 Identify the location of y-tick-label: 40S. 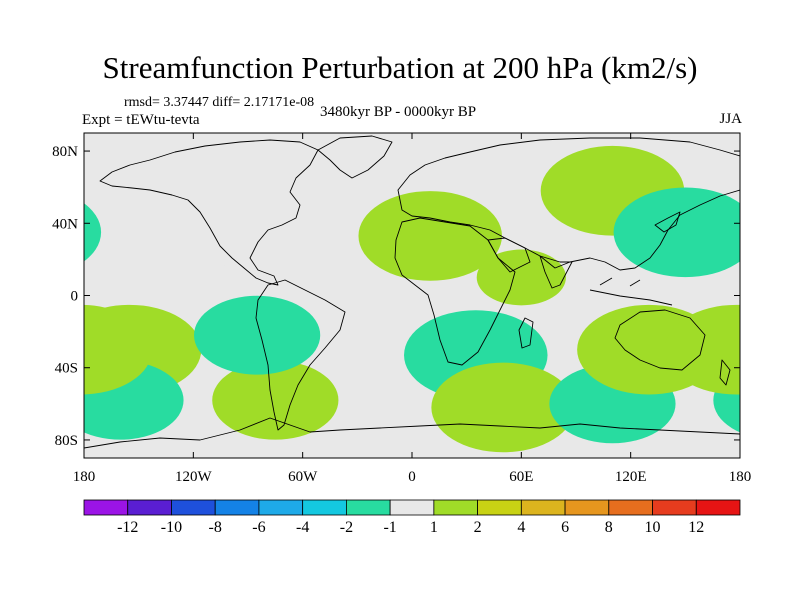
(66, 369).